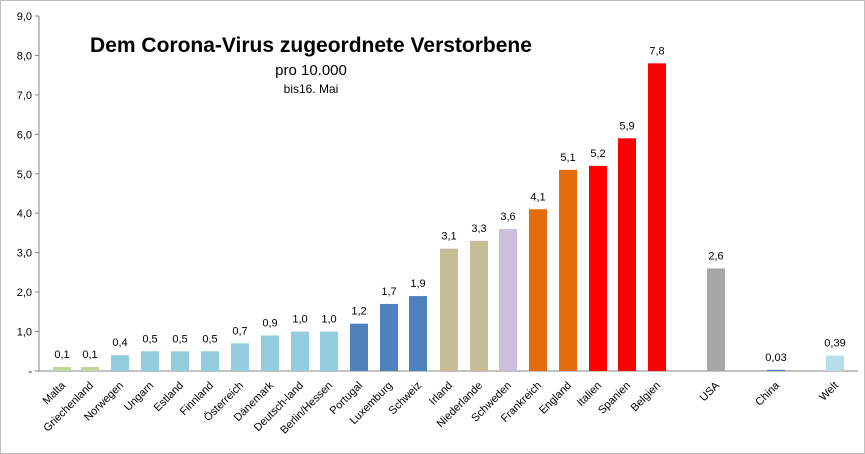 This screenshot has height=454, width=865. Describe the element at coordinates (24, 214) in the screenshot. I see `y-tick-label: 4,0` at that location.